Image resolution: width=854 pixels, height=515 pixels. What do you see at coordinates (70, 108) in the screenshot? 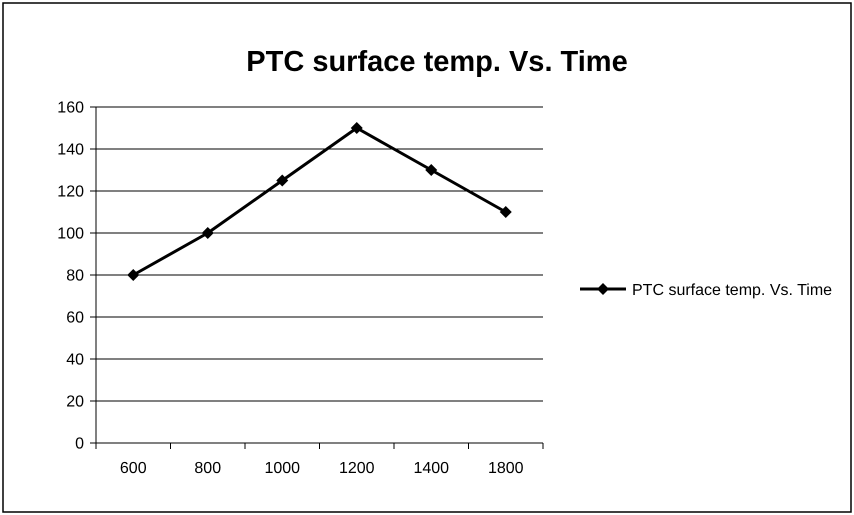
I see `y-tick-label: 160` at bounding box center [70, 108].